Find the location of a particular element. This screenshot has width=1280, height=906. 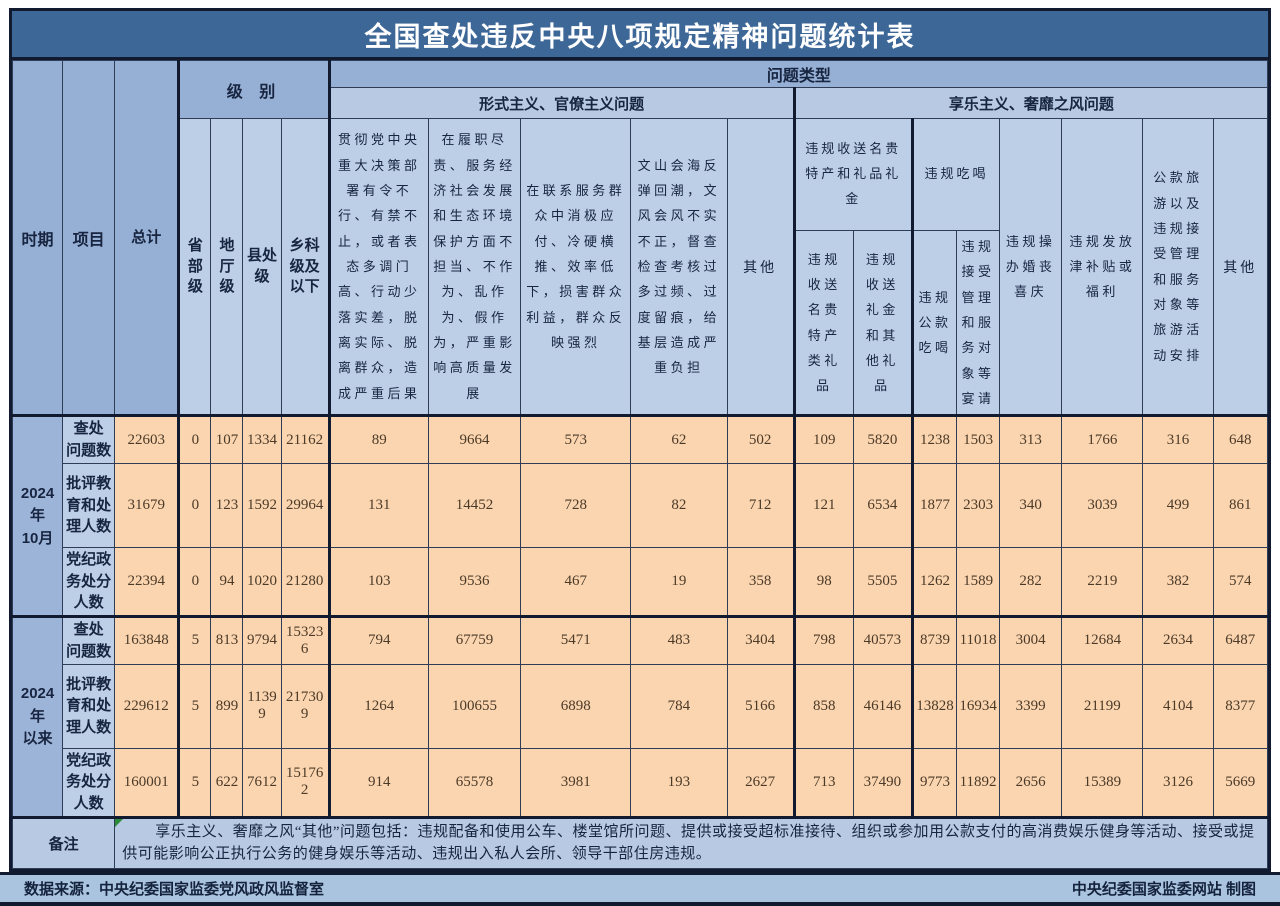

header-dining-public-funds: 违规公款吃喝 is located at coordinates (934, 323).